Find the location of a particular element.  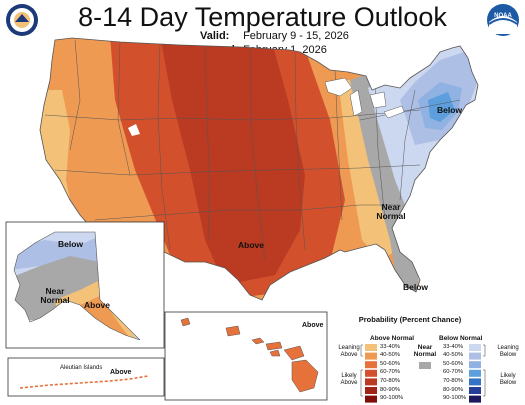

legend-below-header: Below Normal is located at coordinates (461, 338).